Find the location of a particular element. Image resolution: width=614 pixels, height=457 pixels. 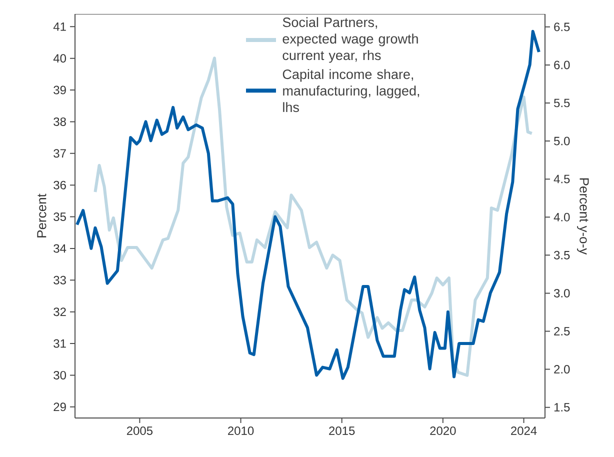

y-tick-label: 29 is located at coordinates (60, 407).